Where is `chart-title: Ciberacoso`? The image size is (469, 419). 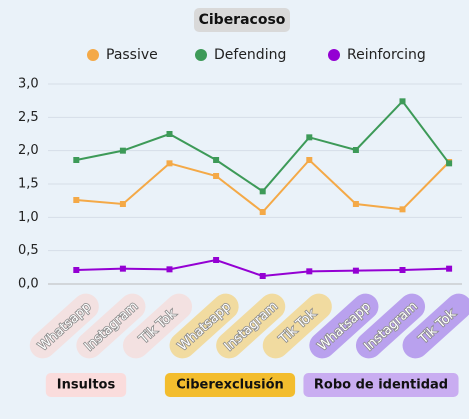 chart-title: Ciberacoso is located at coordinates (242, 20).